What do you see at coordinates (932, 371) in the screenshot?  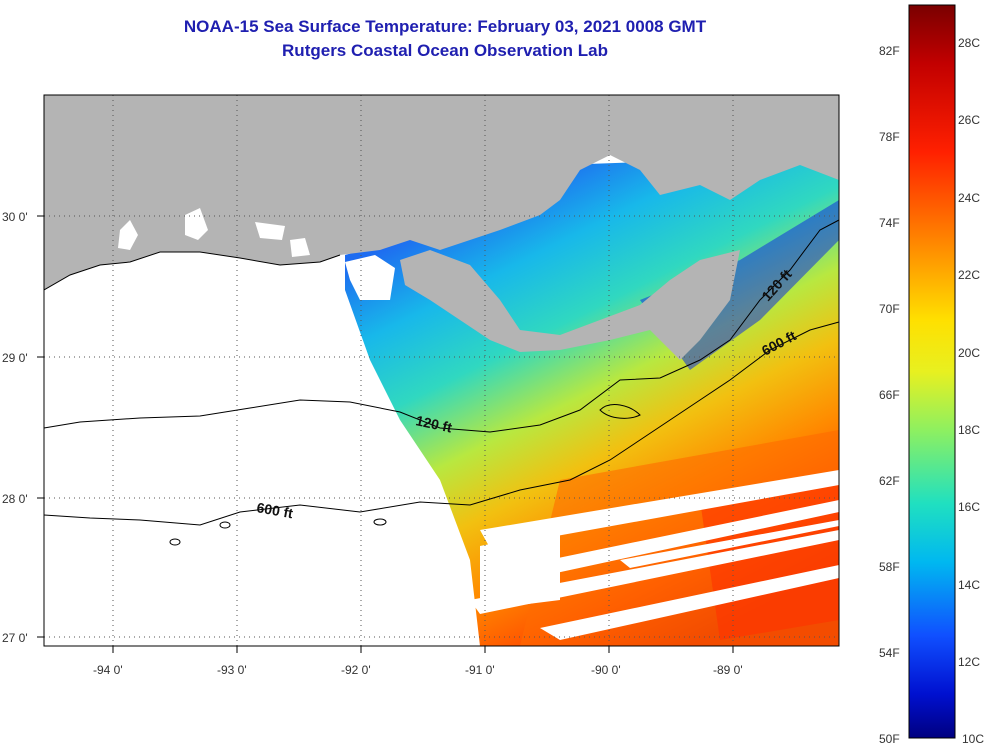 I see `colorbar-gradient` at bounding box center [932, 371].